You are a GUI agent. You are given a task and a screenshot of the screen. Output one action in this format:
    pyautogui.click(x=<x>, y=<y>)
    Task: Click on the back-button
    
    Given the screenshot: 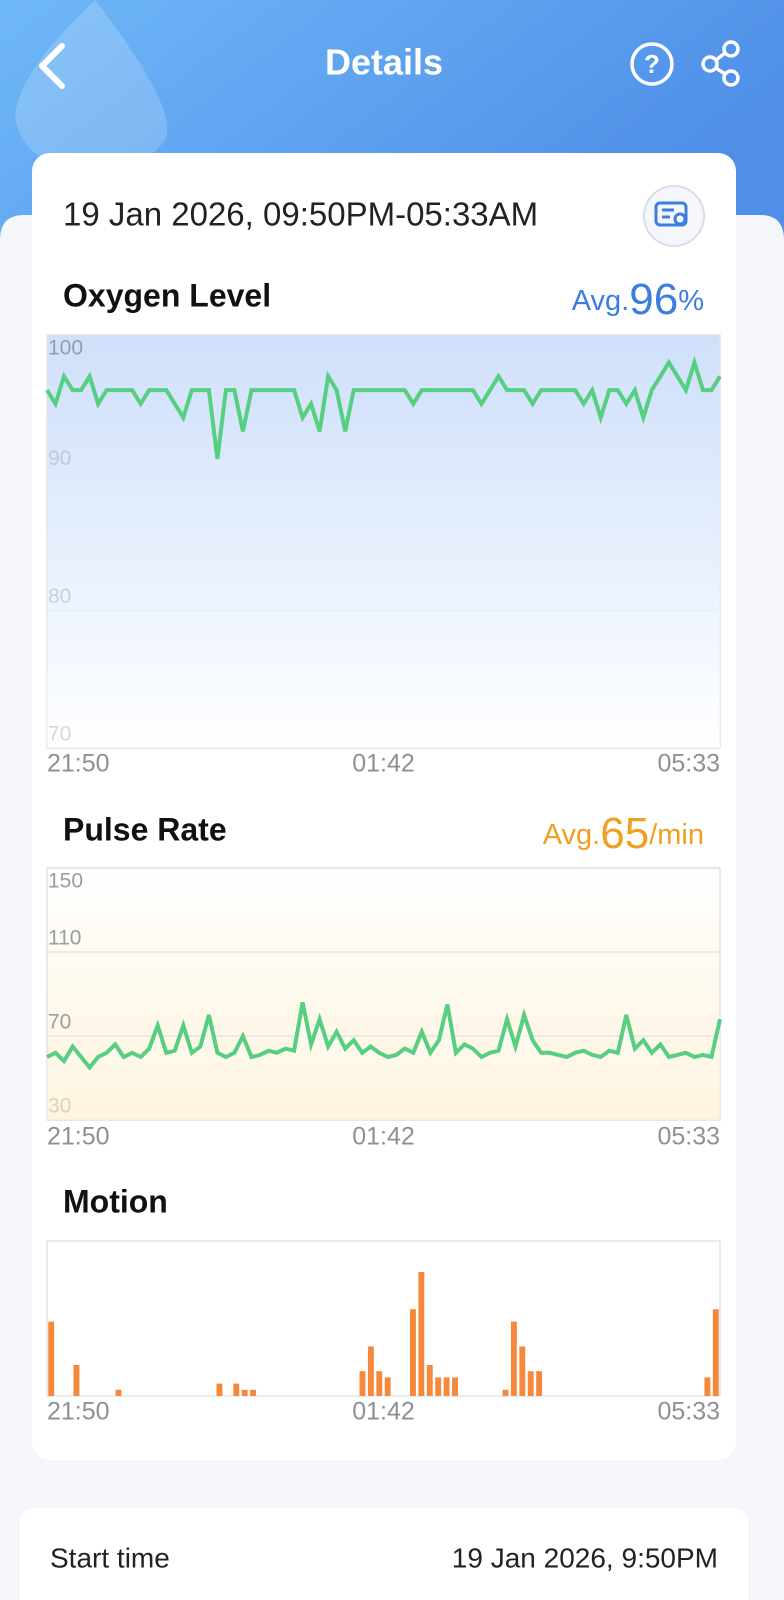 What is the action you would take?
    pyautogui.click(x=52, y=66)
    